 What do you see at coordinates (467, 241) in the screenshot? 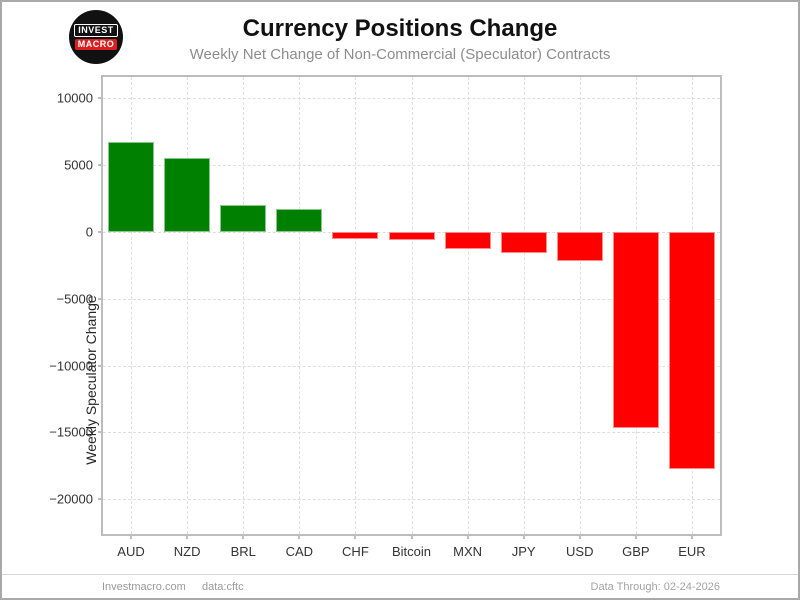
I see `bar-MXN` at bounding box center [467, 241].